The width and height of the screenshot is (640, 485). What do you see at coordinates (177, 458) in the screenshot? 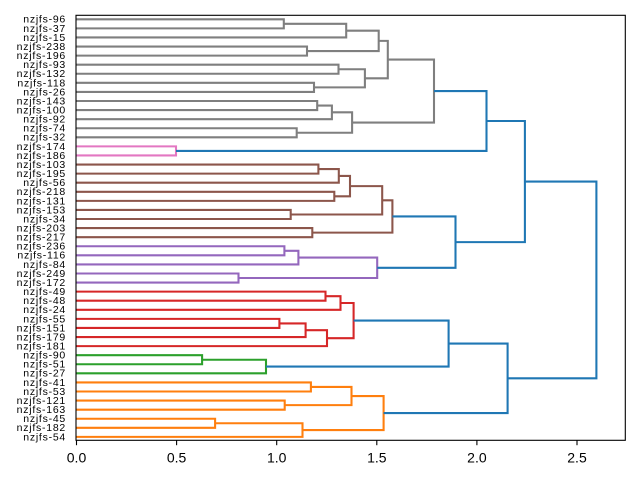
I see `svg-text: 0.5` at bounding box center [177, 458].